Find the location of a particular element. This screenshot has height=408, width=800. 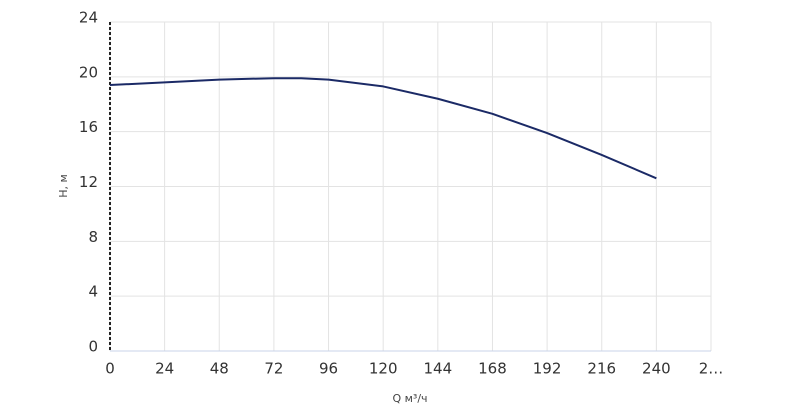

x-tick-label: 48 is located at coordinates (219, 369).